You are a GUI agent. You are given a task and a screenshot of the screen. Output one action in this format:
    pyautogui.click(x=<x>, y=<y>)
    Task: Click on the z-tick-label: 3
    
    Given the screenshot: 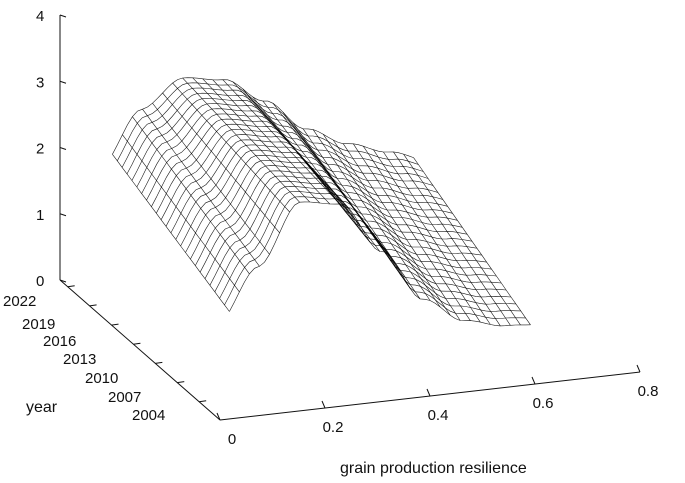 What is the action you would take?
    pyautogui.click(x=40, y=82)
    